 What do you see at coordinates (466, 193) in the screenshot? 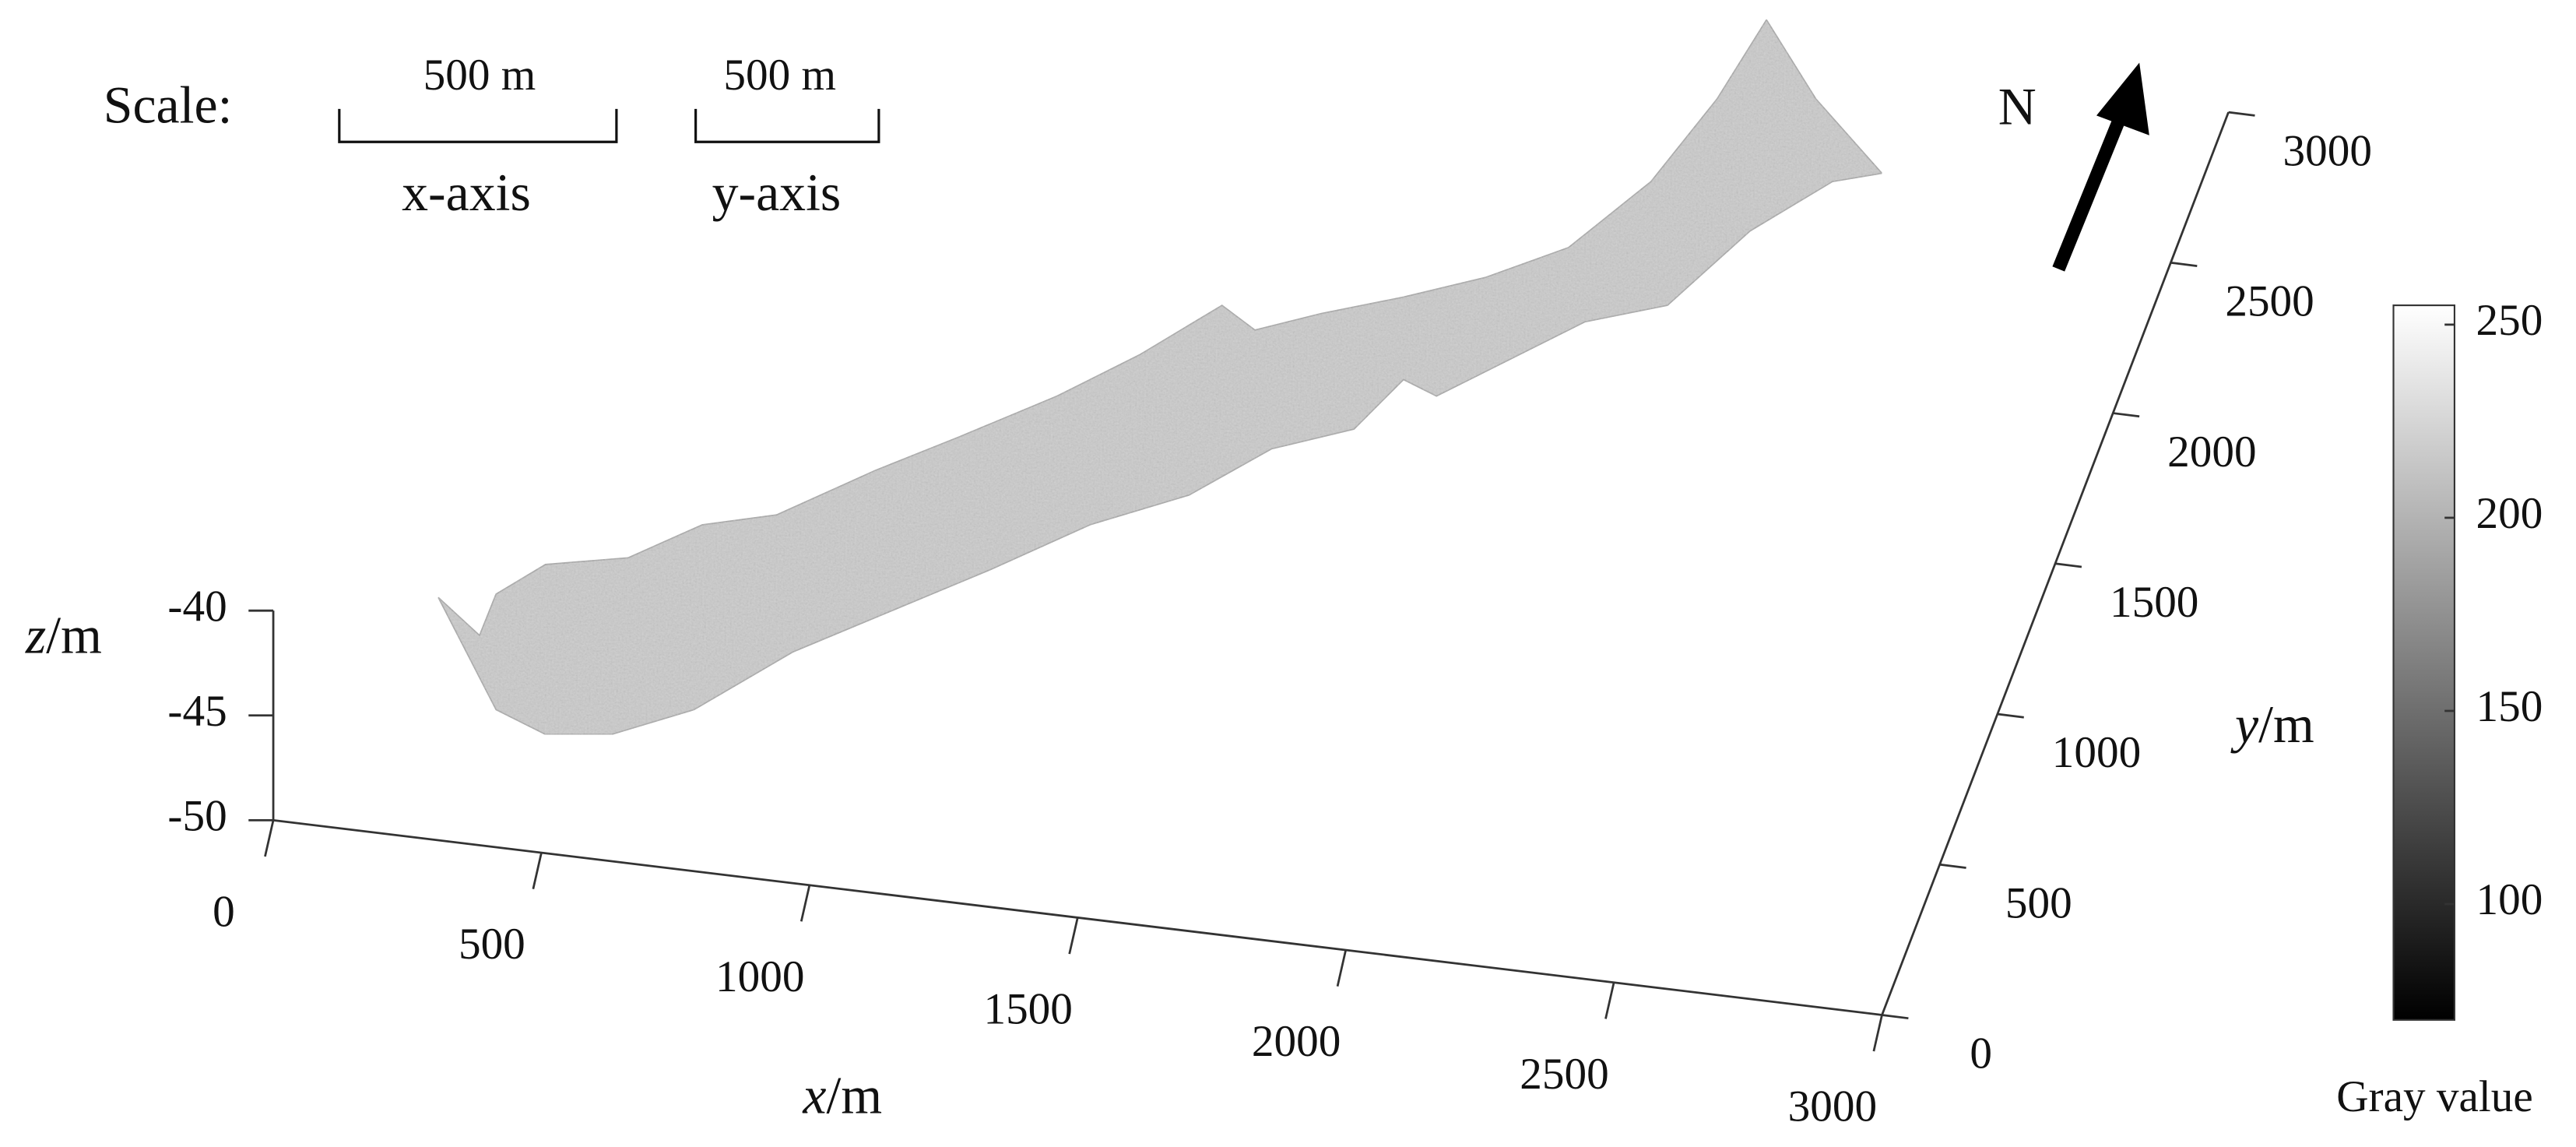
I see `scale-axis: x-axis` at bounding box center [466, 193].